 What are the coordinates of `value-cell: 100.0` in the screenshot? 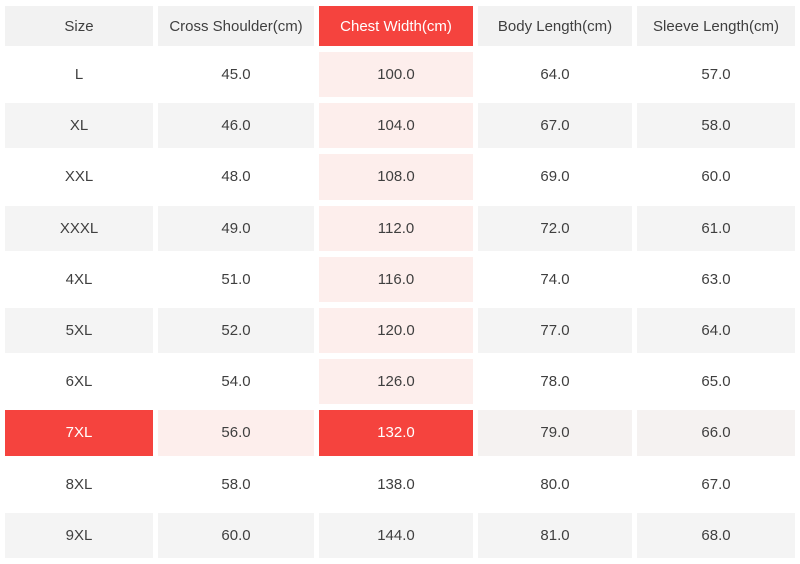 It's located at (396, 75).